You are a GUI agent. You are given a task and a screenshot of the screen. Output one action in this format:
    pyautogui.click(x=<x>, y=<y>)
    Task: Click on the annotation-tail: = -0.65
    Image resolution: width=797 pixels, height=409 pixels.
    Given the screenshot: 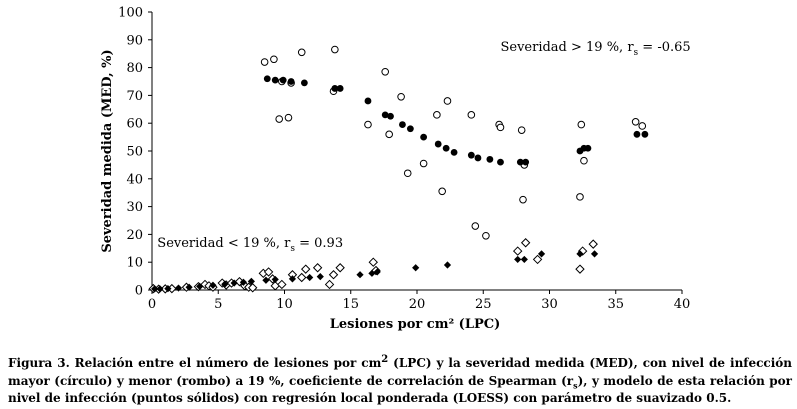 What is the action you would take?
    pyautogui.click(x=664, y=47)
    